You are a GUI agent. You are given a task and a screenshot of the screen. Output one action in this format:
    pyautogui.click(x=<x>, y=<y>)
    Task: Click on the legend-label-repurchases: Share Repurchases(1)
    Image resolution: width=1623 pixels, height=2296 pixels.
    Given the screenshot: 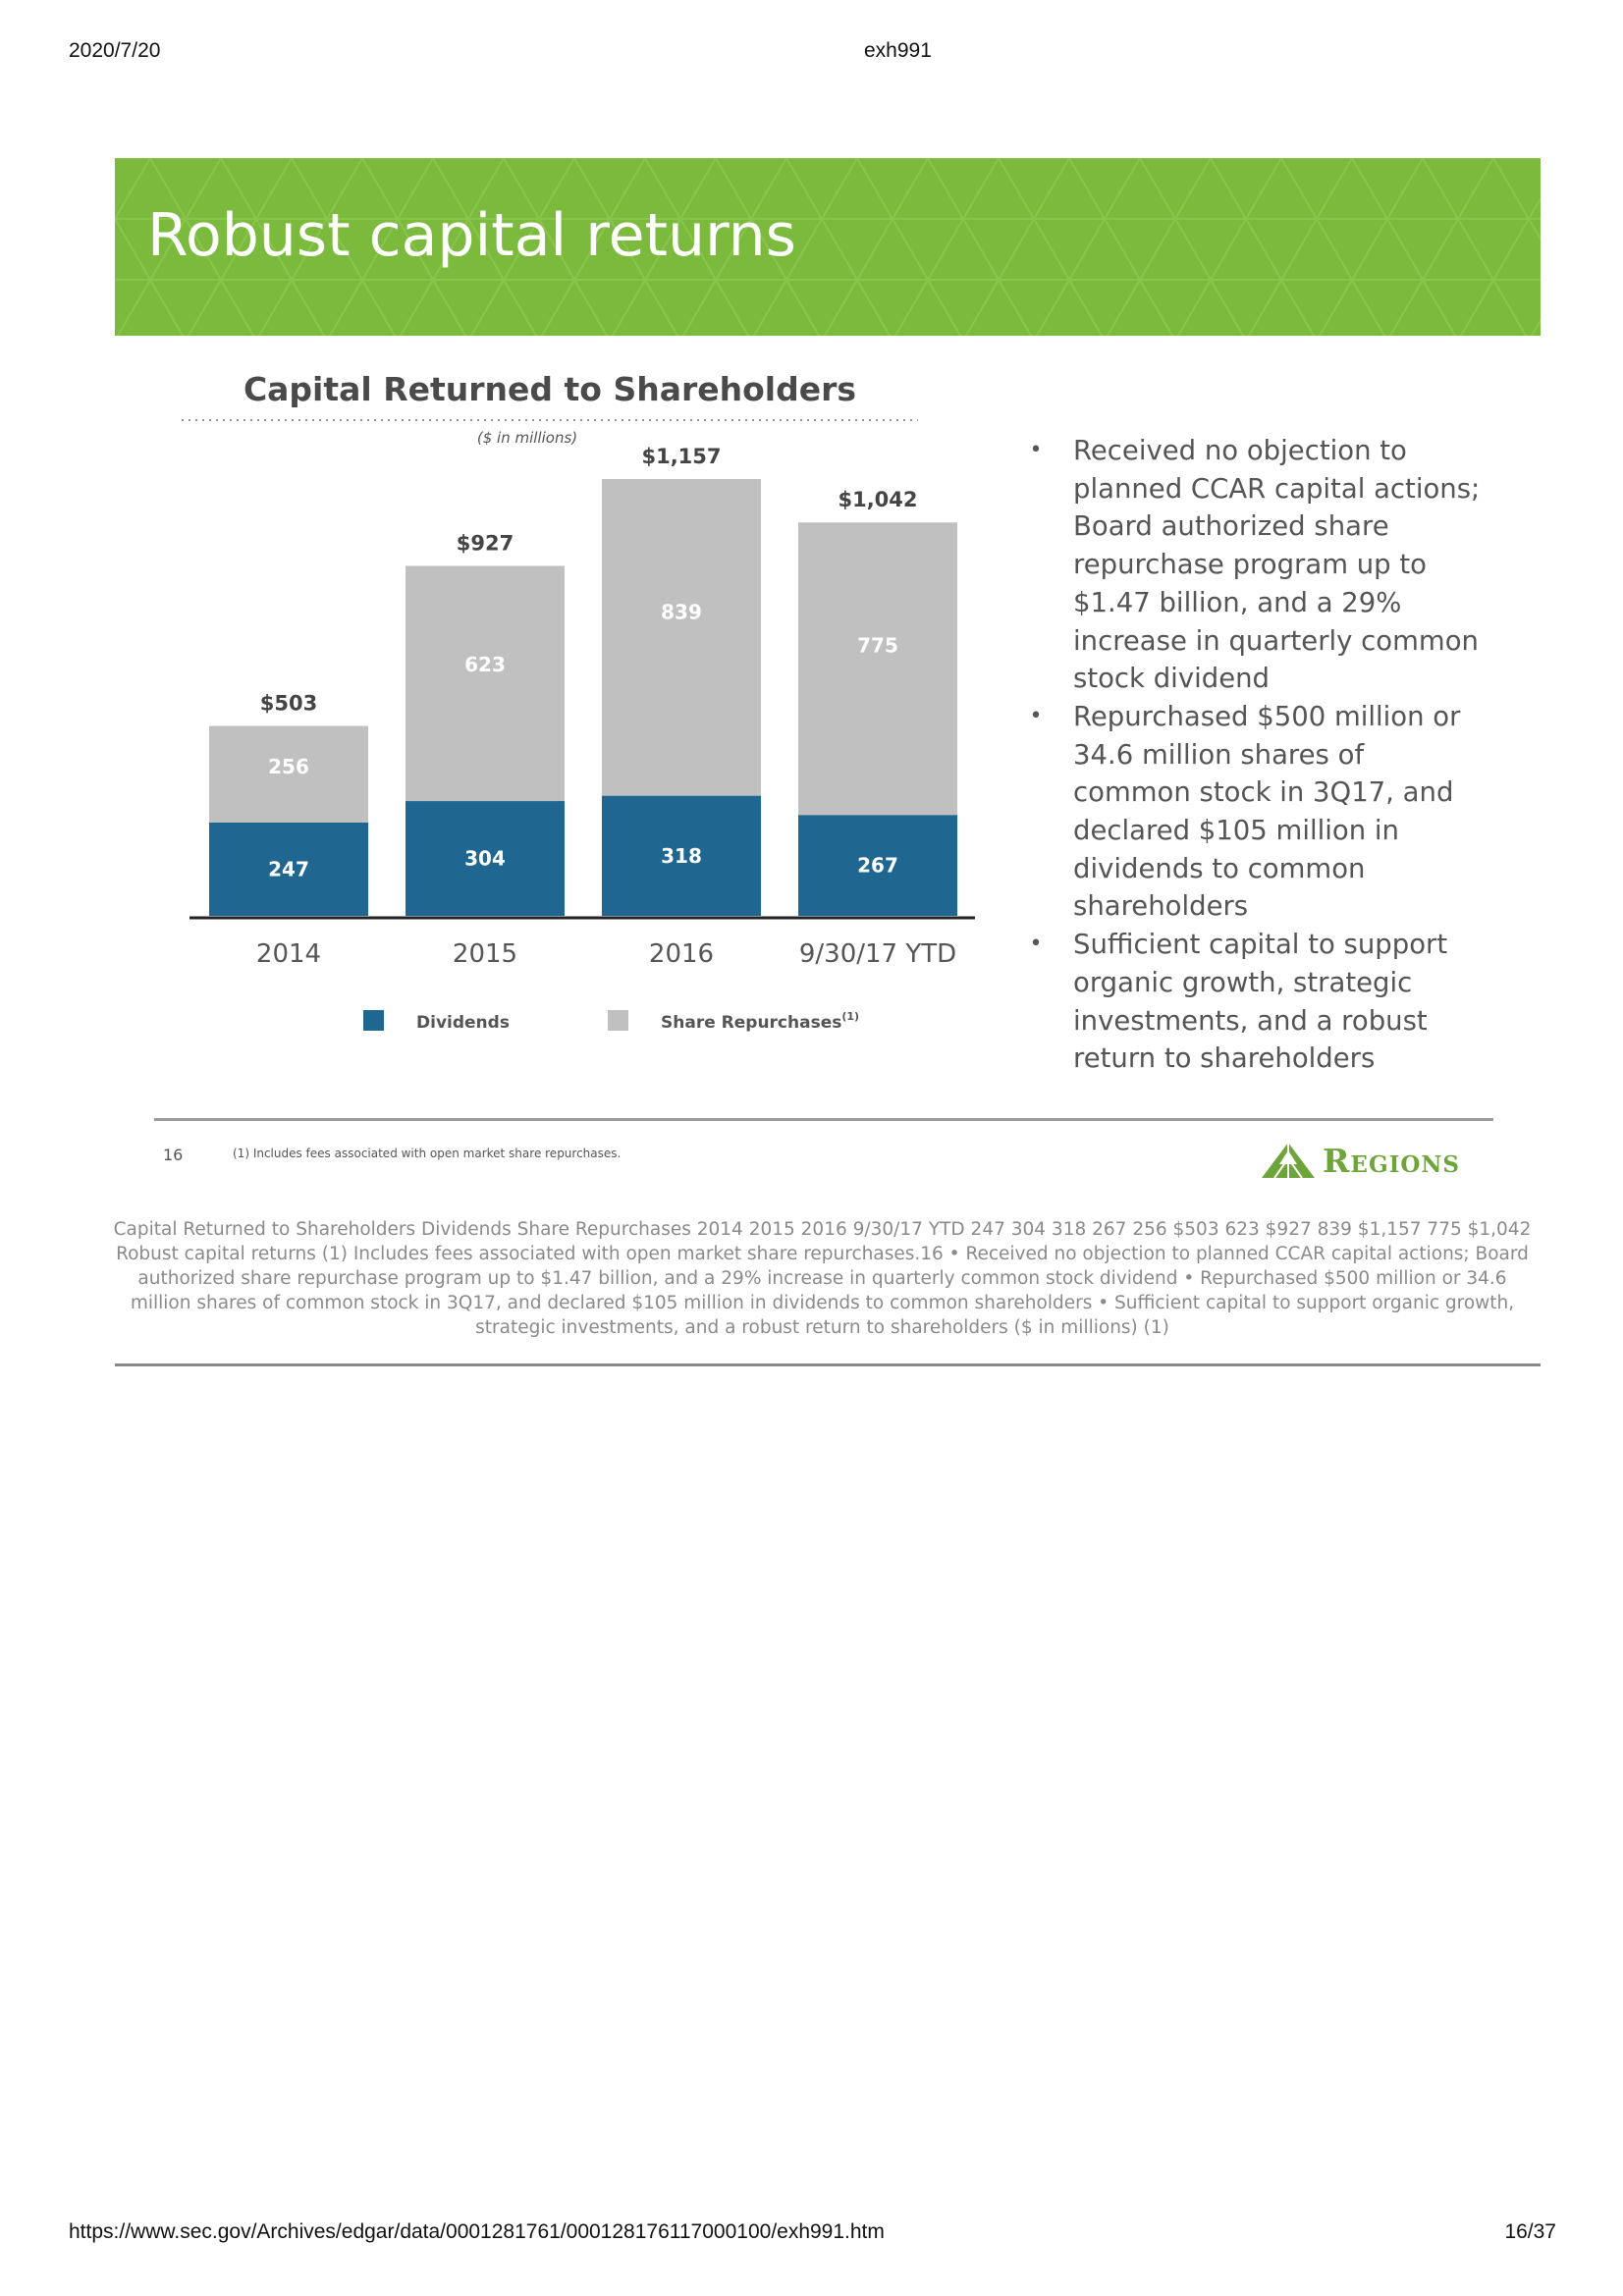 What is the action you would take?
    pyautogui.click(x=760, y=1021)
    